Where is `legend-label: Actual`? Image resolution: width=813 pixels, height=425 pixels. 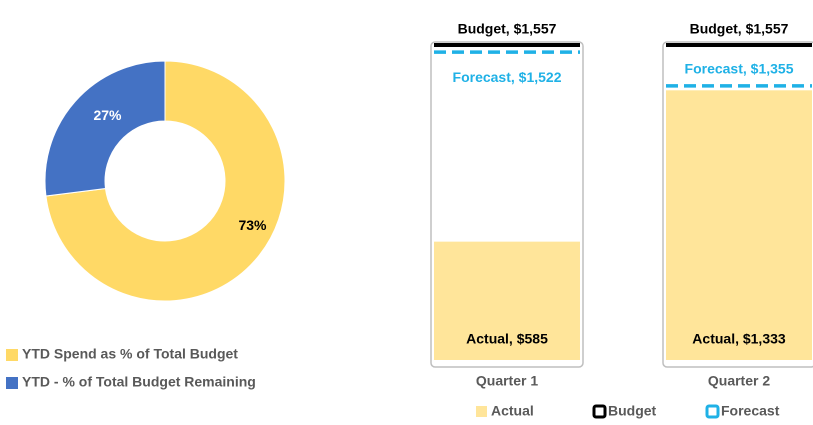
legend-label: Actual is located at coordinates (512, 411).